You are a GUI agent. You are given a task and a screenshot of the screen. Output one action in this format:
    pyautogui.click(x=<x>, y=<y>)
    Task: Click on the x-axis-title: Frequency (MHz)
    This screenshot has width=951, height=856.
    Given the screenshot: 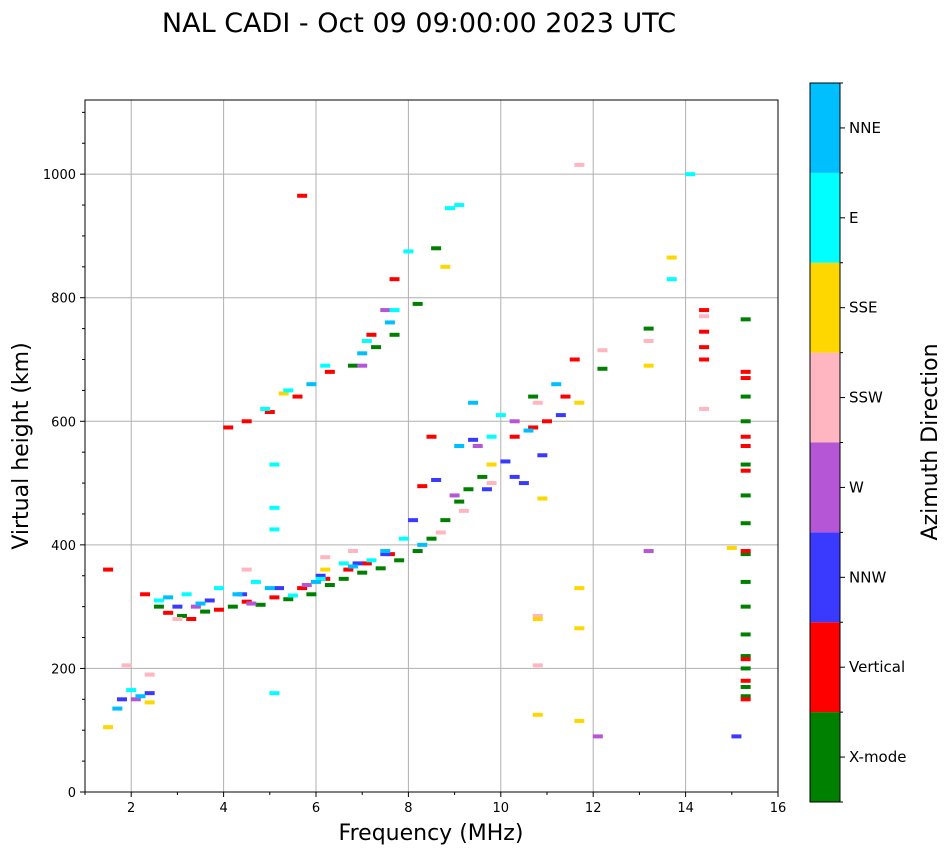 What is the action you would take?
    pyautogui.click(x=431, y=833)
    